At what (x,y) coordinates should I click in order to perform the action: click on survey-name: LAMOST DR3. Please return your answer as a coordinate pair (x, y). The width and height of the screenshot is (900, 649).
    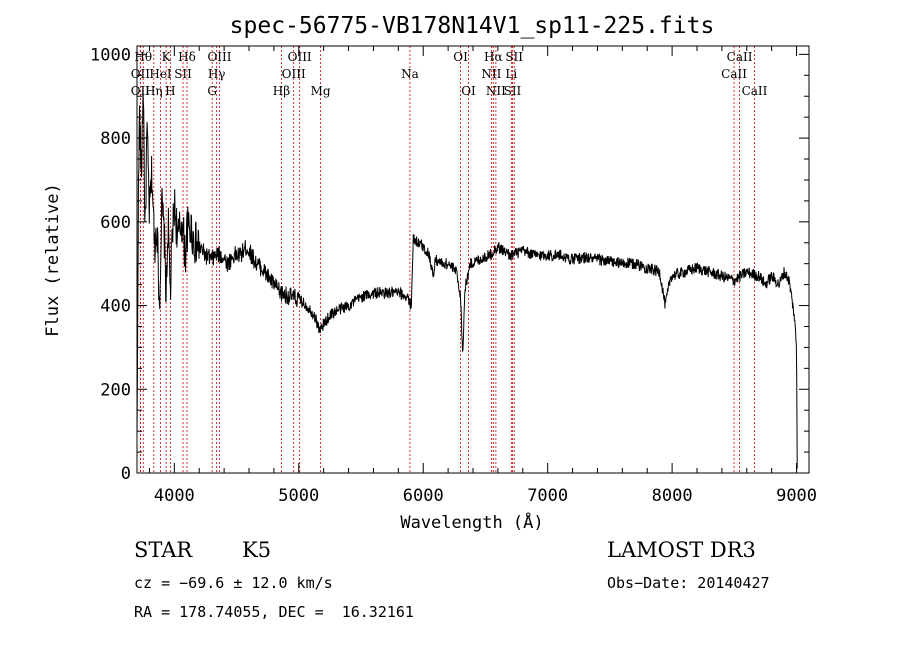
    Looking at the image, I should click on (681, 550).